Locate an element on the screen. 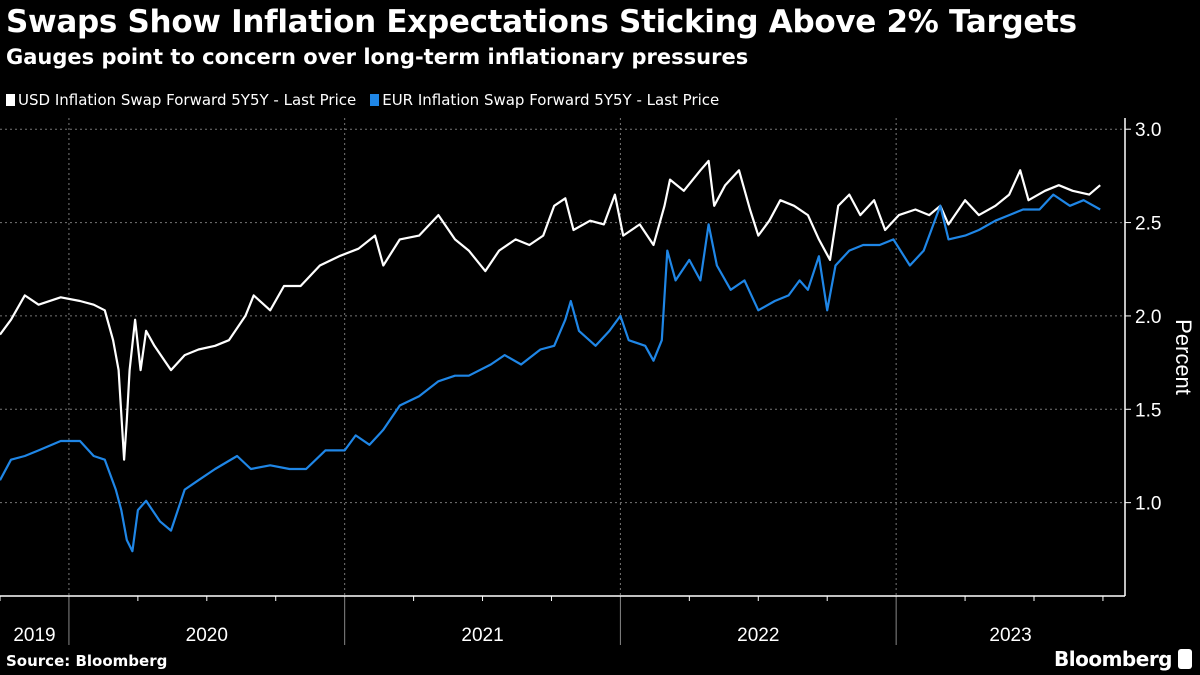 The width and height of the screenshot is (1200, 675). y-tick-label: 3.0 is located at coordinates (1148, 130).